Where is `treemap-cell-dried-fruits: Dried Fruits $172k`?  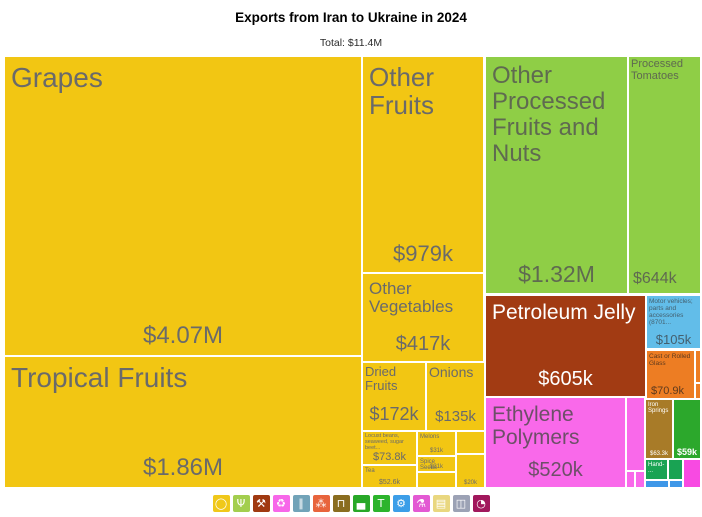 treemap-cell-dried-fruits: Dried Fruits $172k is located at coordinates (394, 396).